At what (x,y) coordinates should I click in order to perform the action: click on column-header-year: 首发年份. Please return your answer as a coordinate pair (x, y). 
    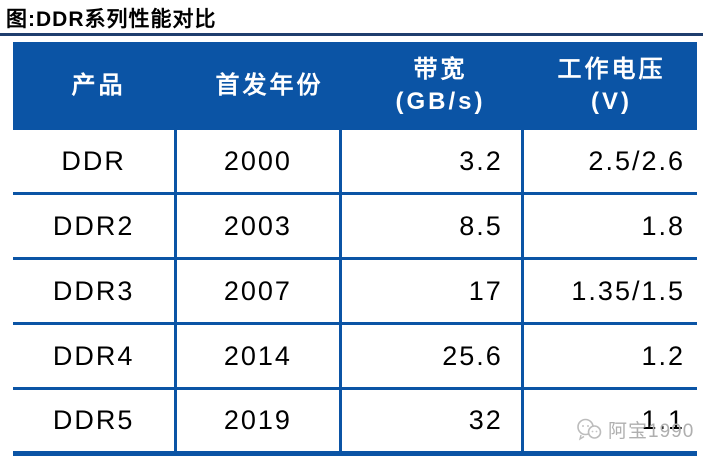
    Looking at the image, I should click on (269, 86).